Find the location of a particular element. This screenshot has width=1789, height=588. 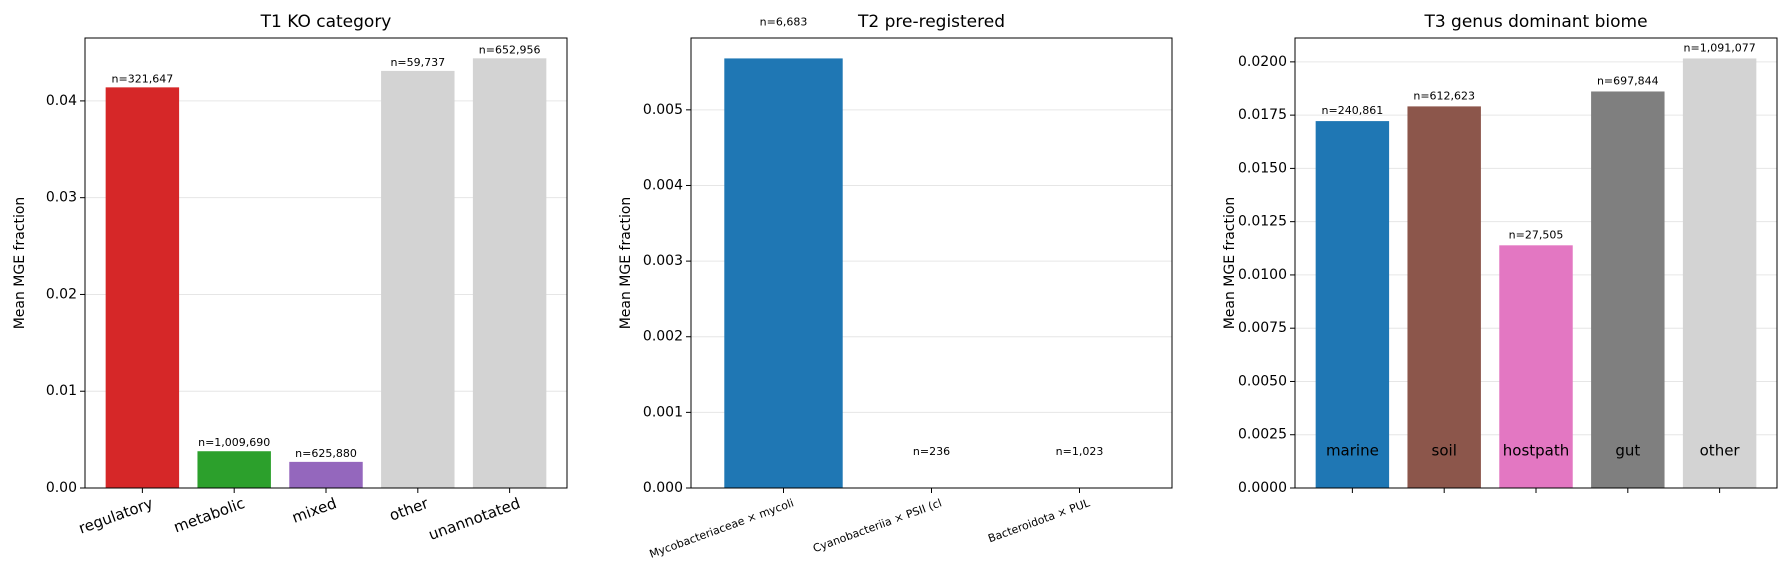

bar-annotation: n=27,505 is located at coordinates (1536, 234).